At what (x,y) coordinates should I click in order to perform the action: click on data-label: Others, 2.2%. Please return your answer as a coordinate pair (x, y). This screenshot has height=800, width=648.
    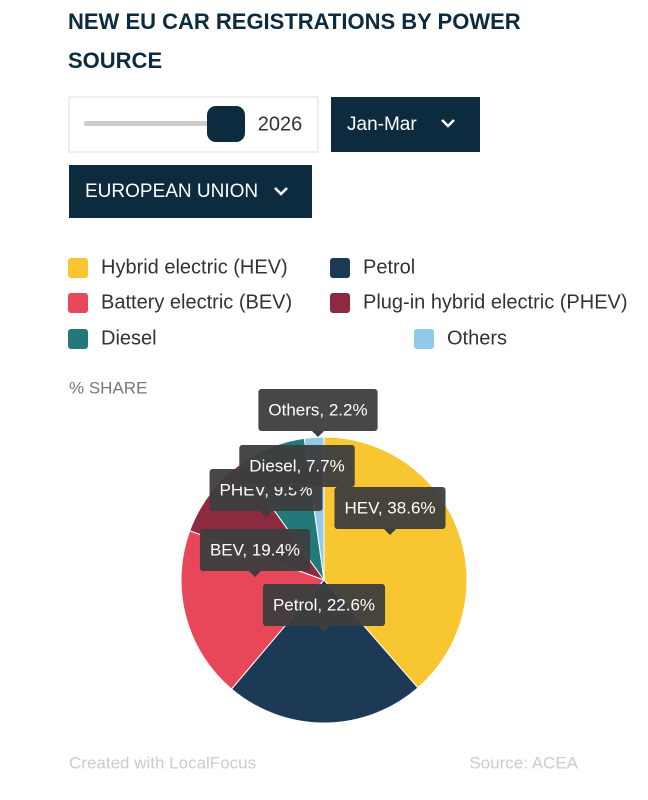
    Looking at the image, I should click on (317, 409).